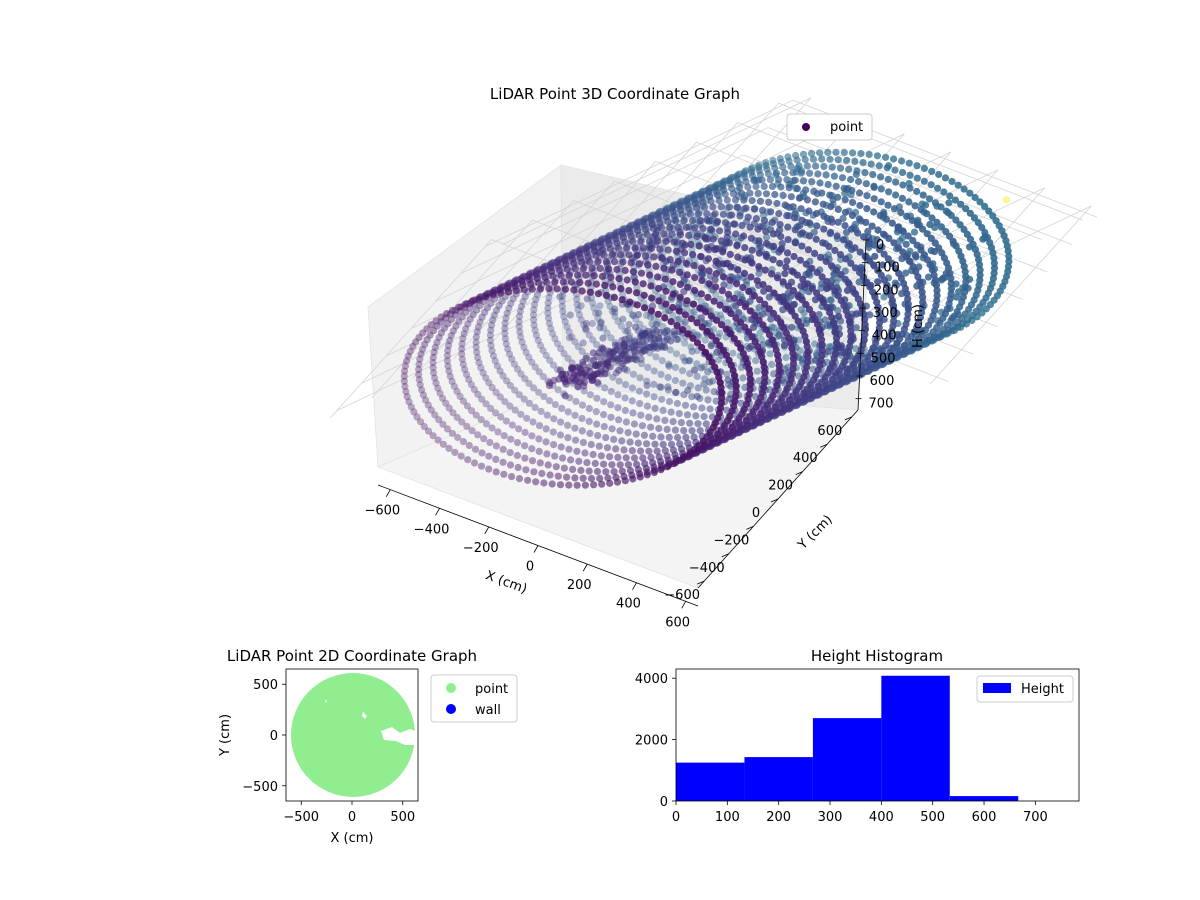 The image size is (1200, 900). I want to click on x-tick-label-2d: 0, so click(352, 817).